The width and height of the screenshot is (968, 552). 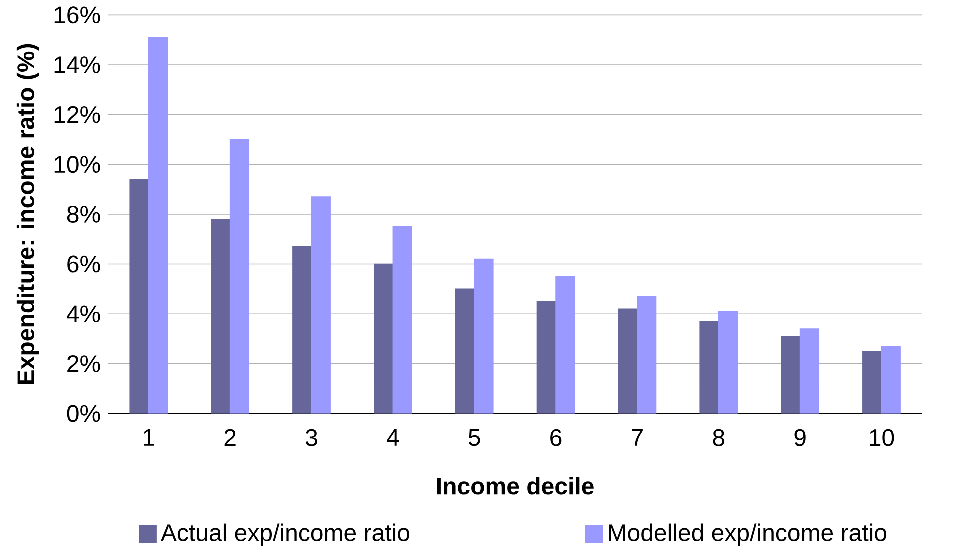 I want to click on x-tick-label: 10, so click(x=882, y=437).